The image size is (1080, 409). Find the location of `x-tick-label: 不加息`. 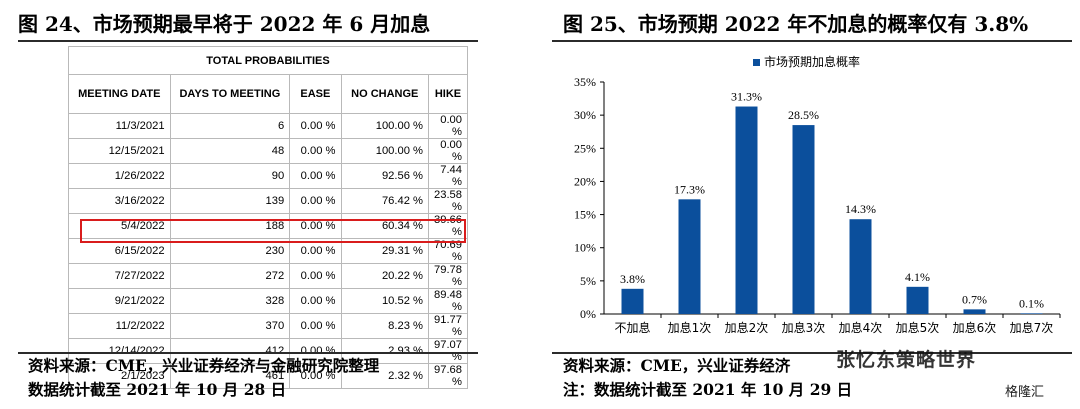

x-tick-label: 不加息 is located at coordinates (632, 327).